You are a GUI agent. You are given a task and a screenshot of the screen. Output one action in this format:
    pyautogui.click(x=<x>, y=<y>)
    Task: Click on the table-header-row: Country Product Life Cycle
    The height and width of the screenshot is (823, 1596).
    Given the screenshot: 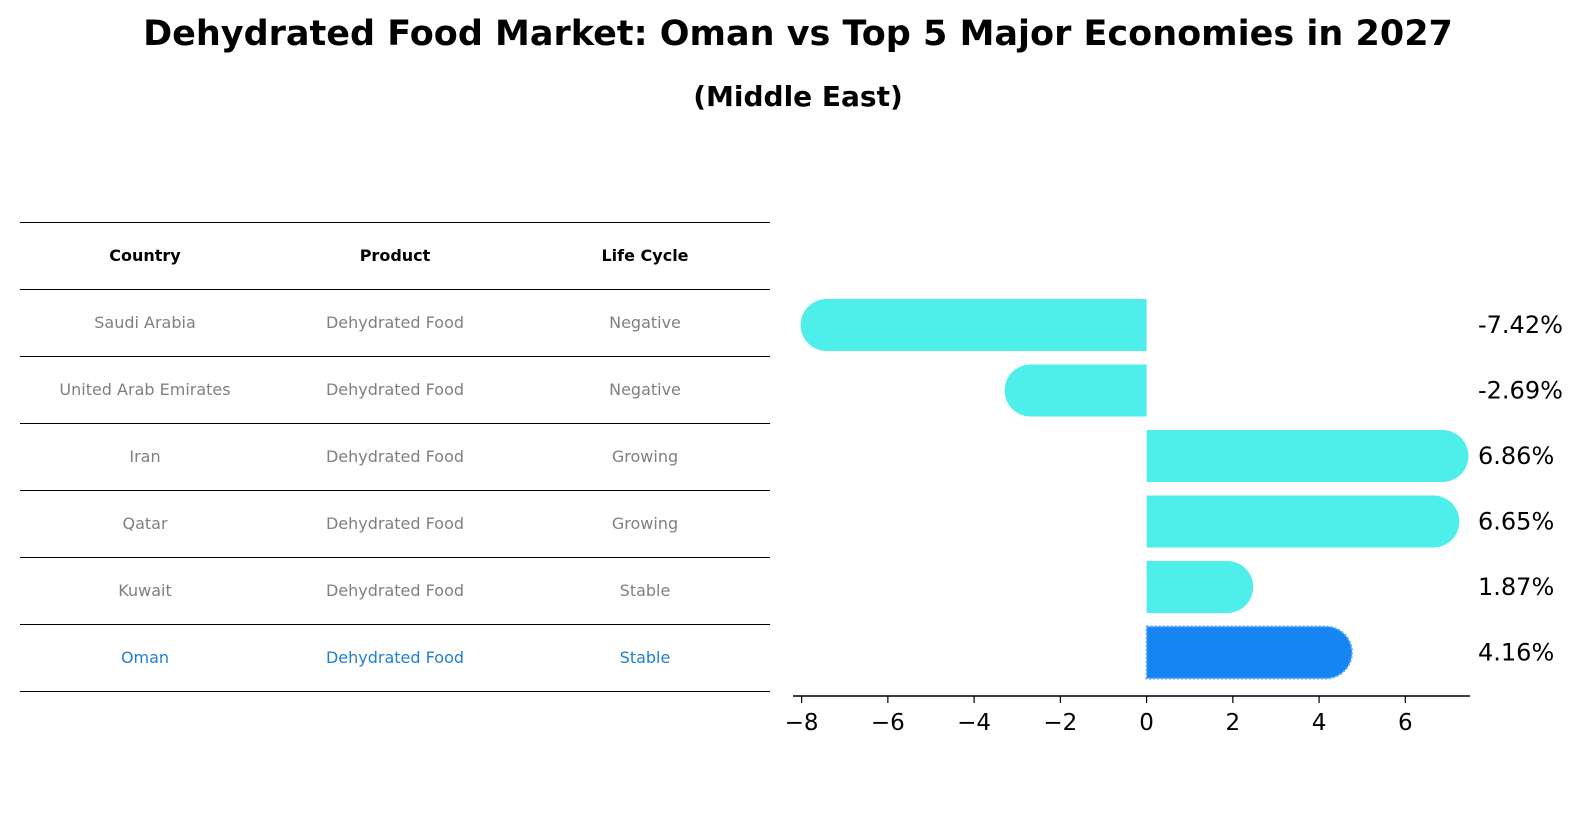 What is the action you would take?
    pyautogui.click(x=395, y=255)
    